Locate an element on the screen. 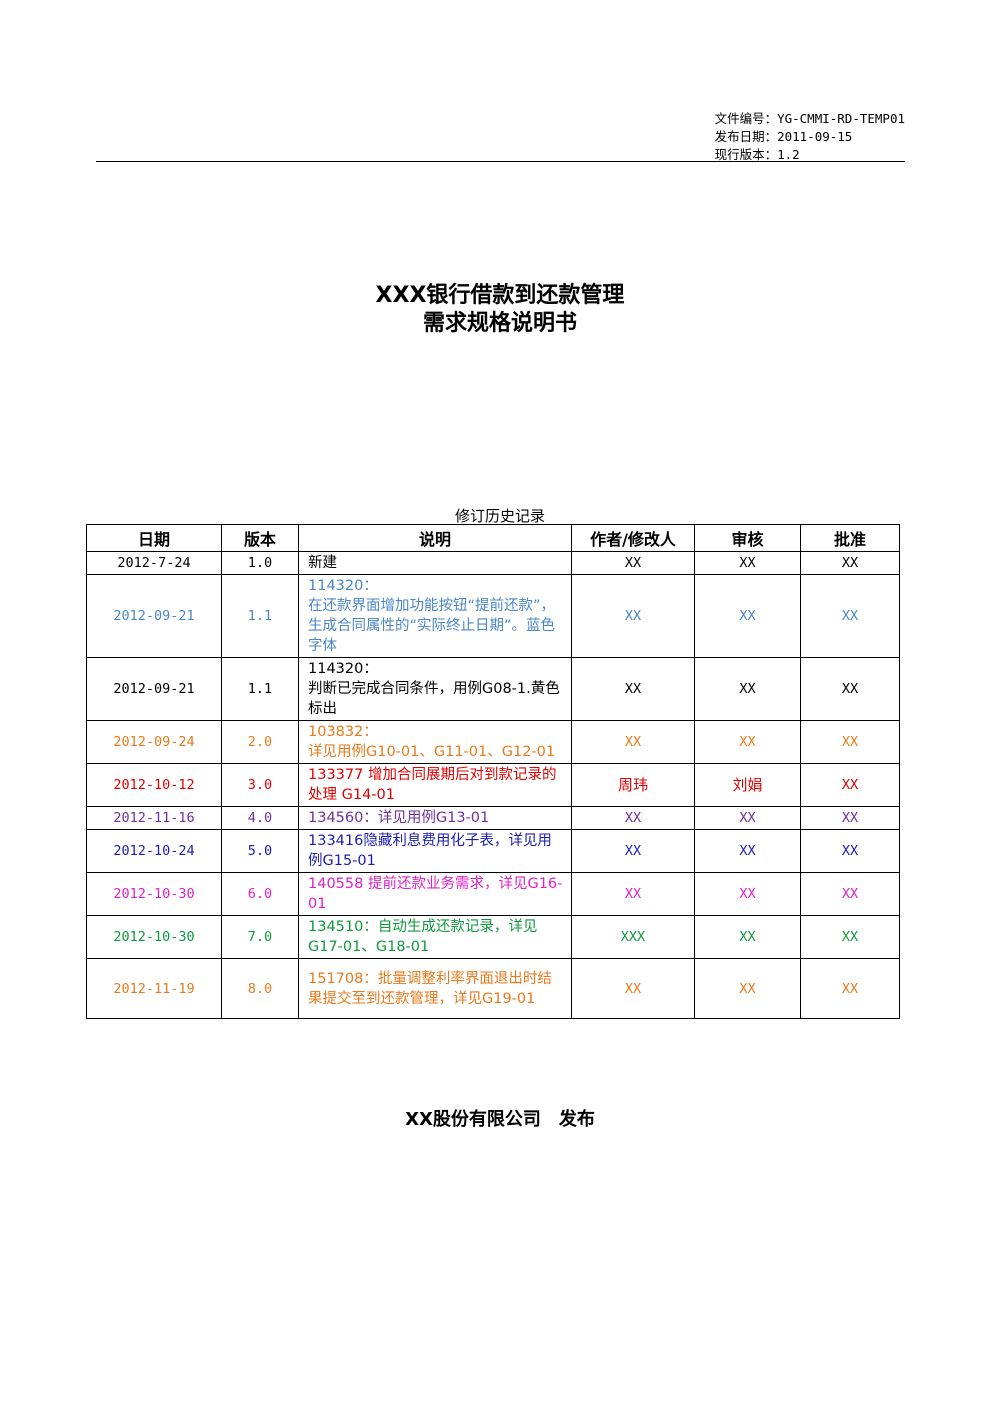  header-description: 说明 is located at coordinates (435, 538).